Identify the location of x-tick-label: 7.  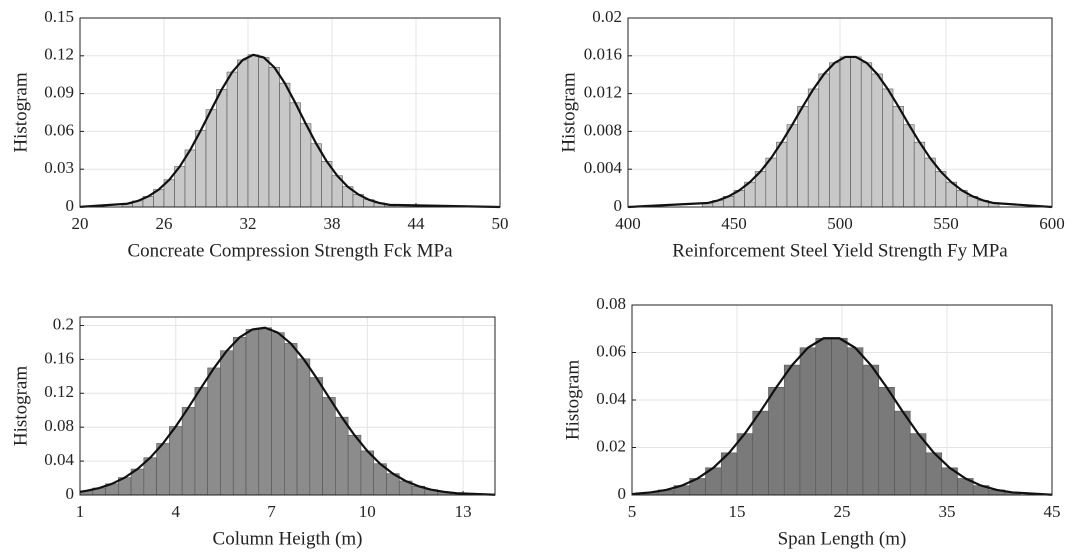
(271, 511).